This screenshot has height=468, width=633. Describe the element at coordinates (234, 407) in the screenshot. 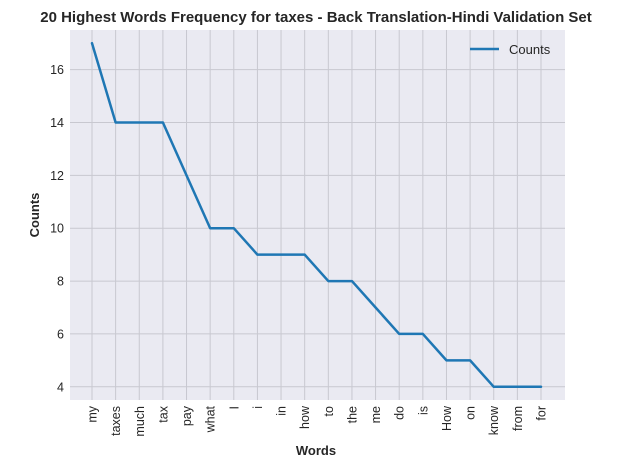

I see `x-tick-label: I` at that location.